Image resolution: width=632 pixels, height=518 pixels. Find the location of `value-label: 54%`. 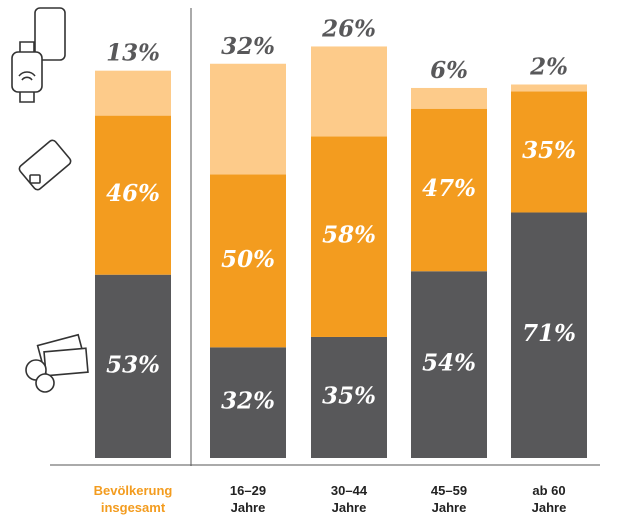

value-label: 54% is located at coordinates (449, 363).